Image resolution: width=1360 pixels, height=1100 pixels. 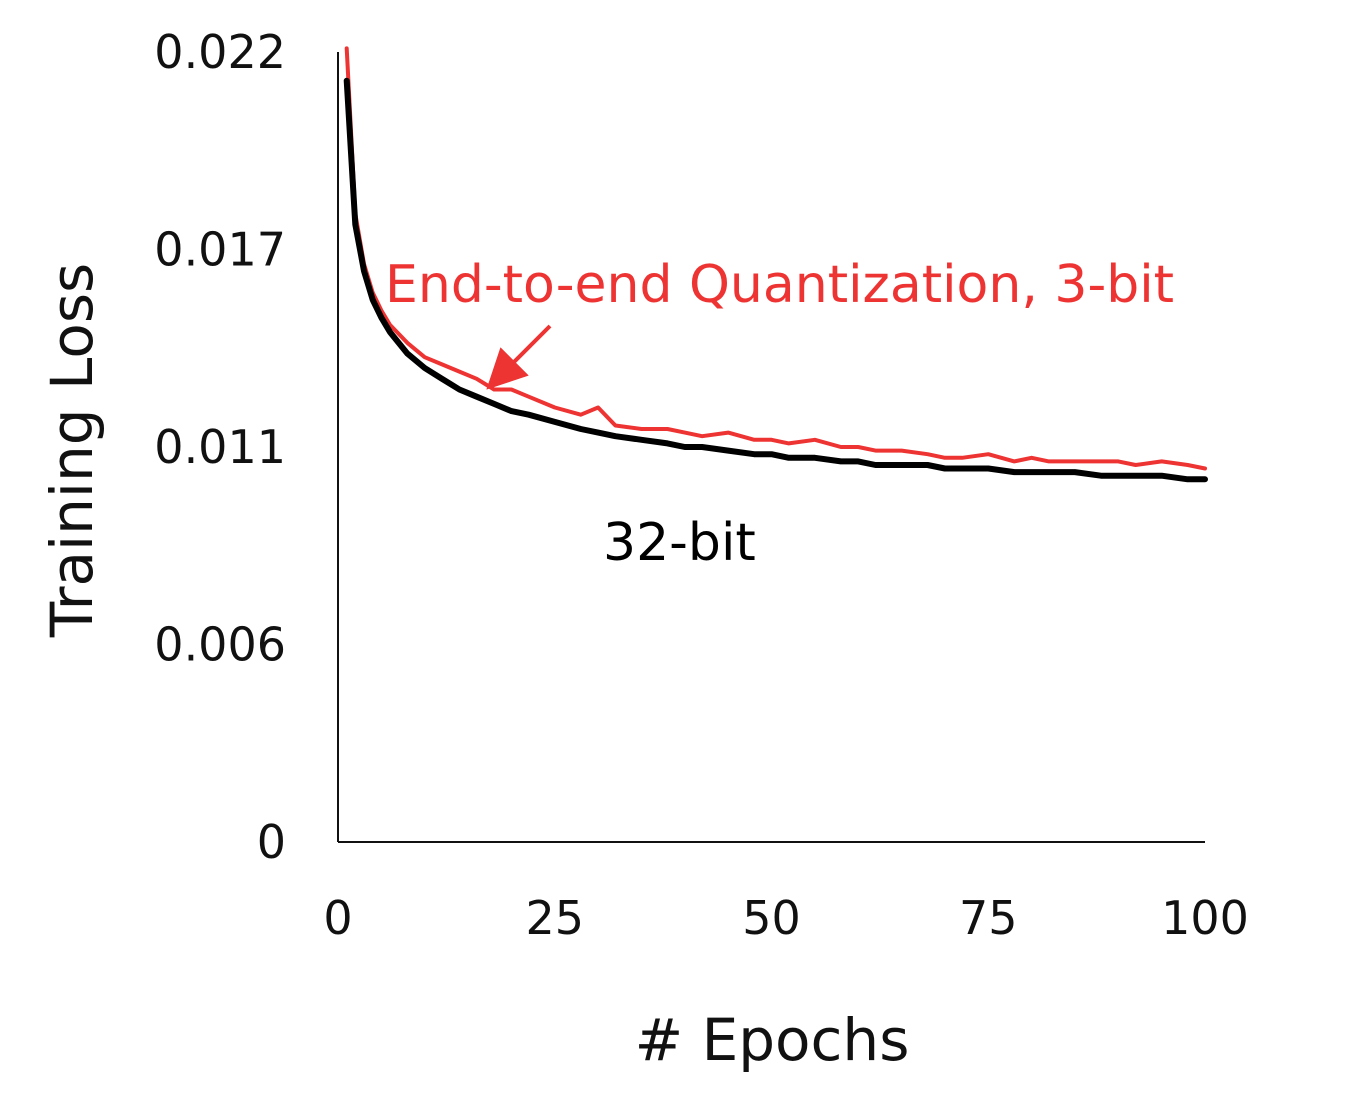 I want to click on y-tick-labels: 0 0.006 0.011 0.017 0.022, so click(x=220, y=447).